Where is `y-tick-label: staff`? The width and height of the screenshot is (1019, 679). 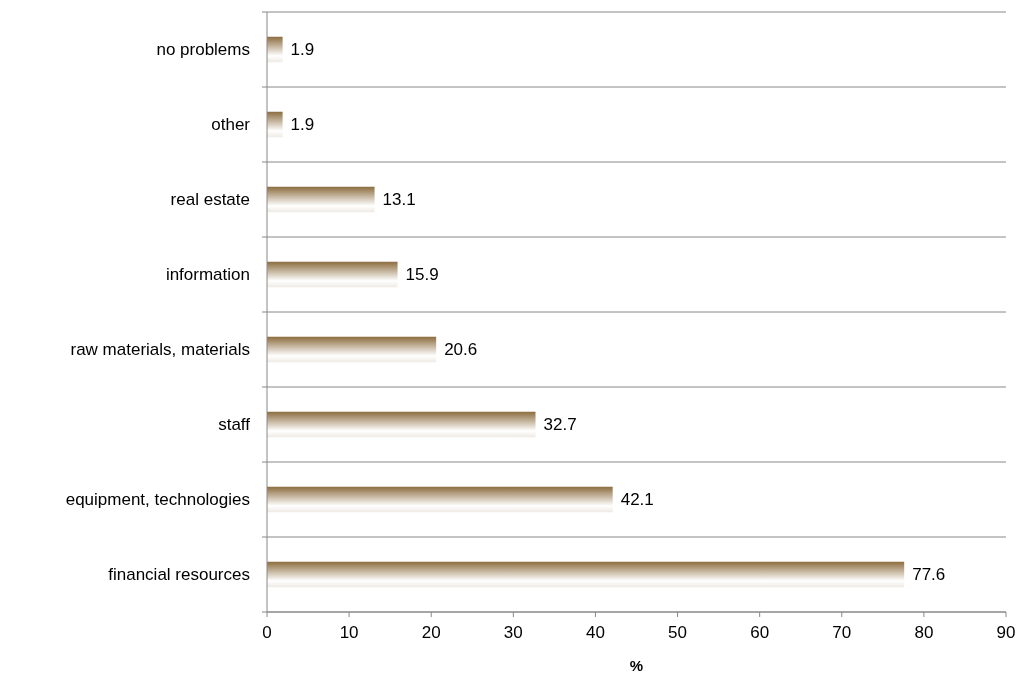
y-tick-label: staff is located at coordinates (234, 425).